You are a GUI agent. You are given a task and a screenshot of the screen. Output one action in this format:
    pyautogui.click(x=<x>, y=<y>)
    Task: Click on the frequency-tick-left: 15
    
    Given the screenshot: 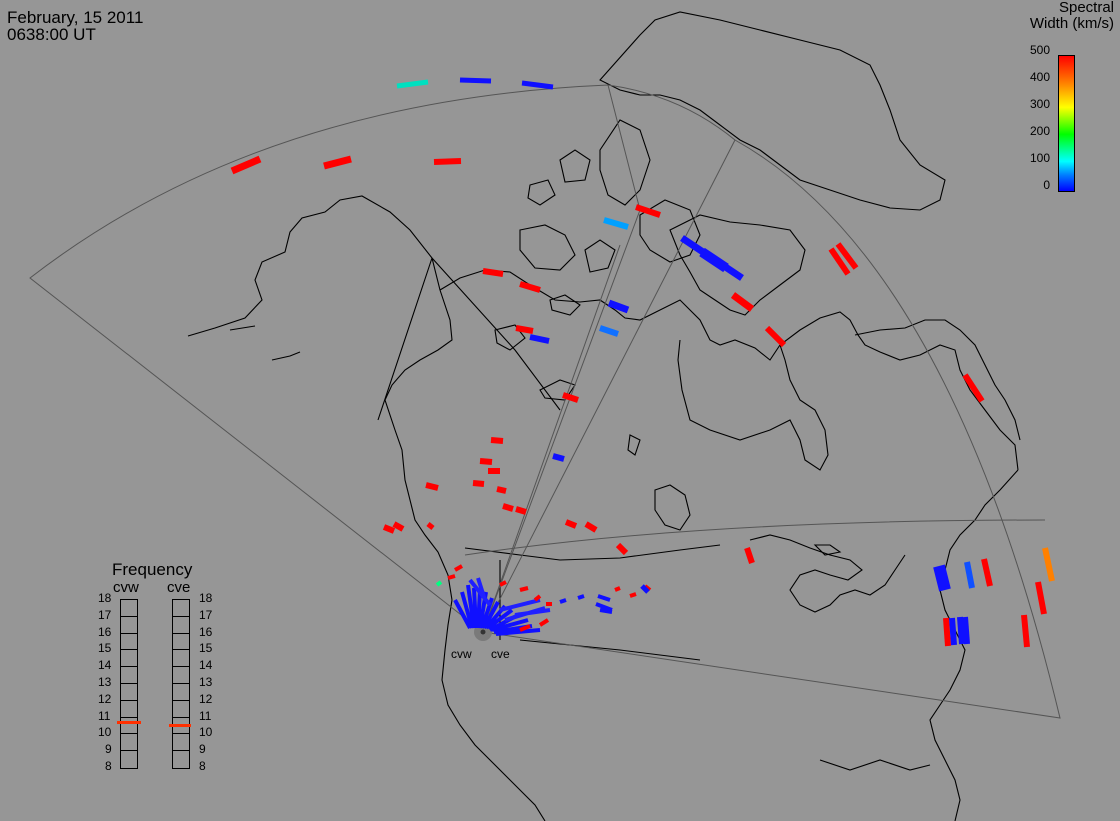 What is the action you would take?
    pyautogui.click(x=105, y=648)
    